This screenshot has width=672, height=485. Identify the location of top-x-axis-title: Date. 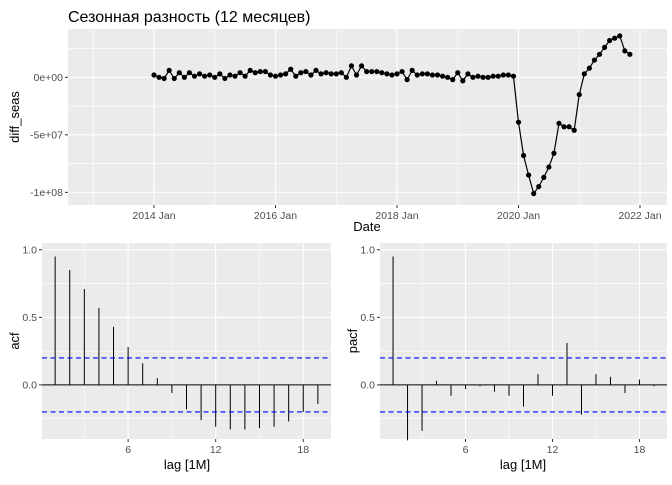
(366, 226).